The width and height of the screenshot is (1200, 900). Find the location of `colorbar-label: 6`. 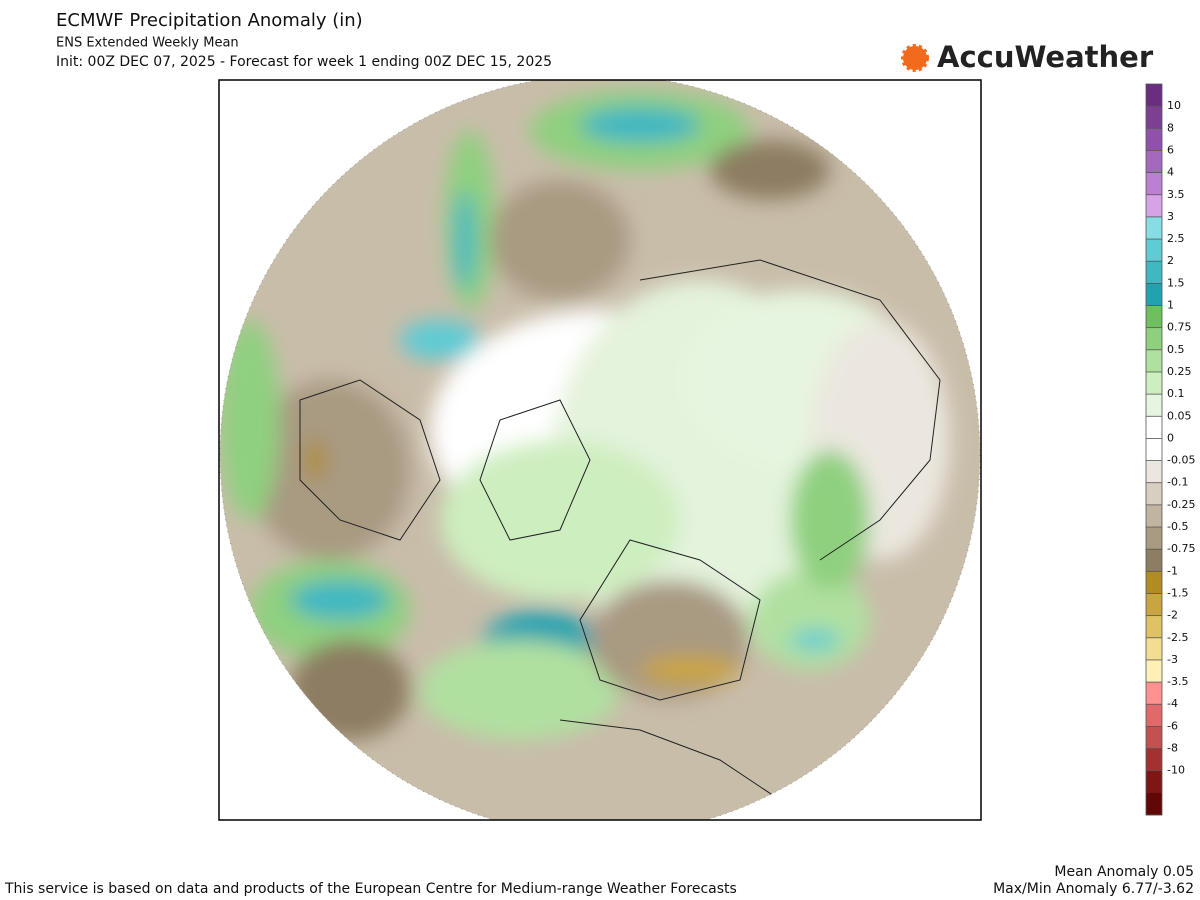

colorbar-label: 6 is located at coordinates (1170, 149).